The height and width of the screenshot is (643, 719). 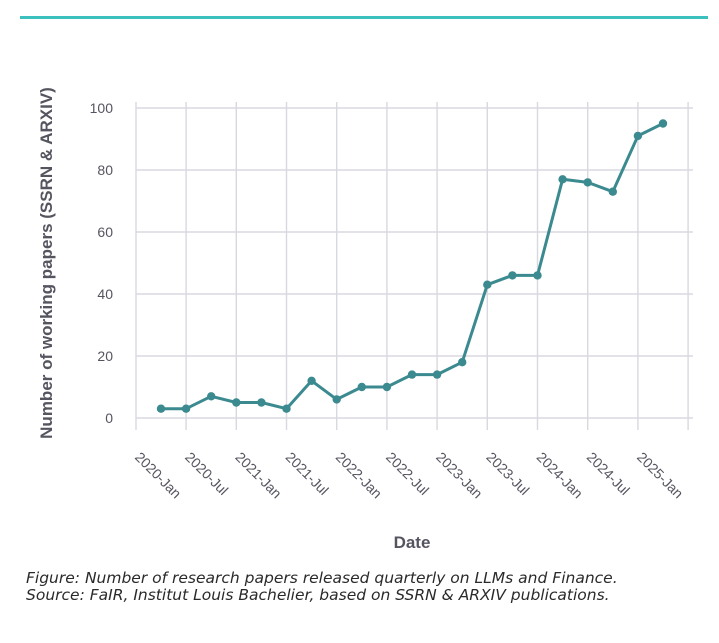 What do you see at coordinates (206, 473) in the screenshot?
I see `x-tick-label: 2020-Jul` at bounding box center [206, 473].